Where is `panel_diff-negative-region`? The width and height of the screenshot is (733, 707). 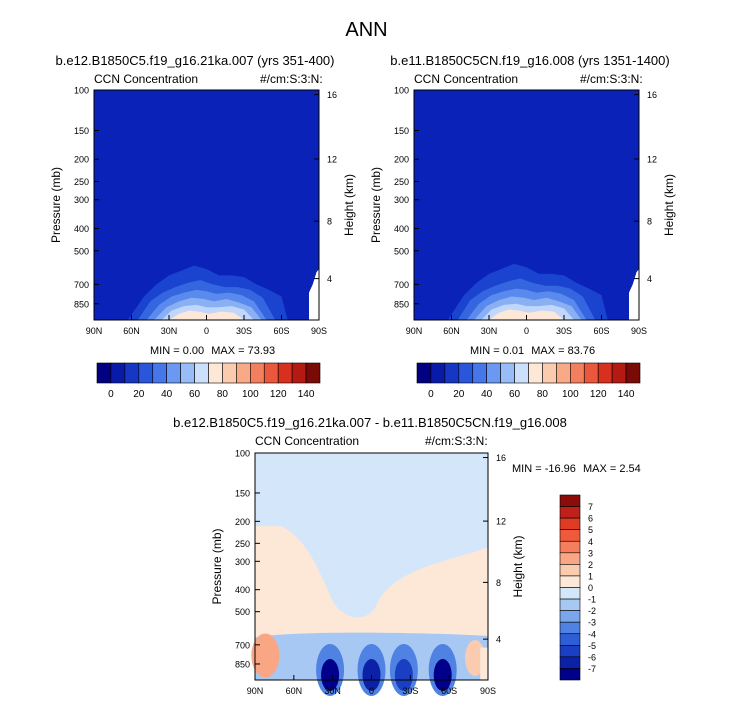
panel_diff-negative-region is located at coordinates (371, 535).